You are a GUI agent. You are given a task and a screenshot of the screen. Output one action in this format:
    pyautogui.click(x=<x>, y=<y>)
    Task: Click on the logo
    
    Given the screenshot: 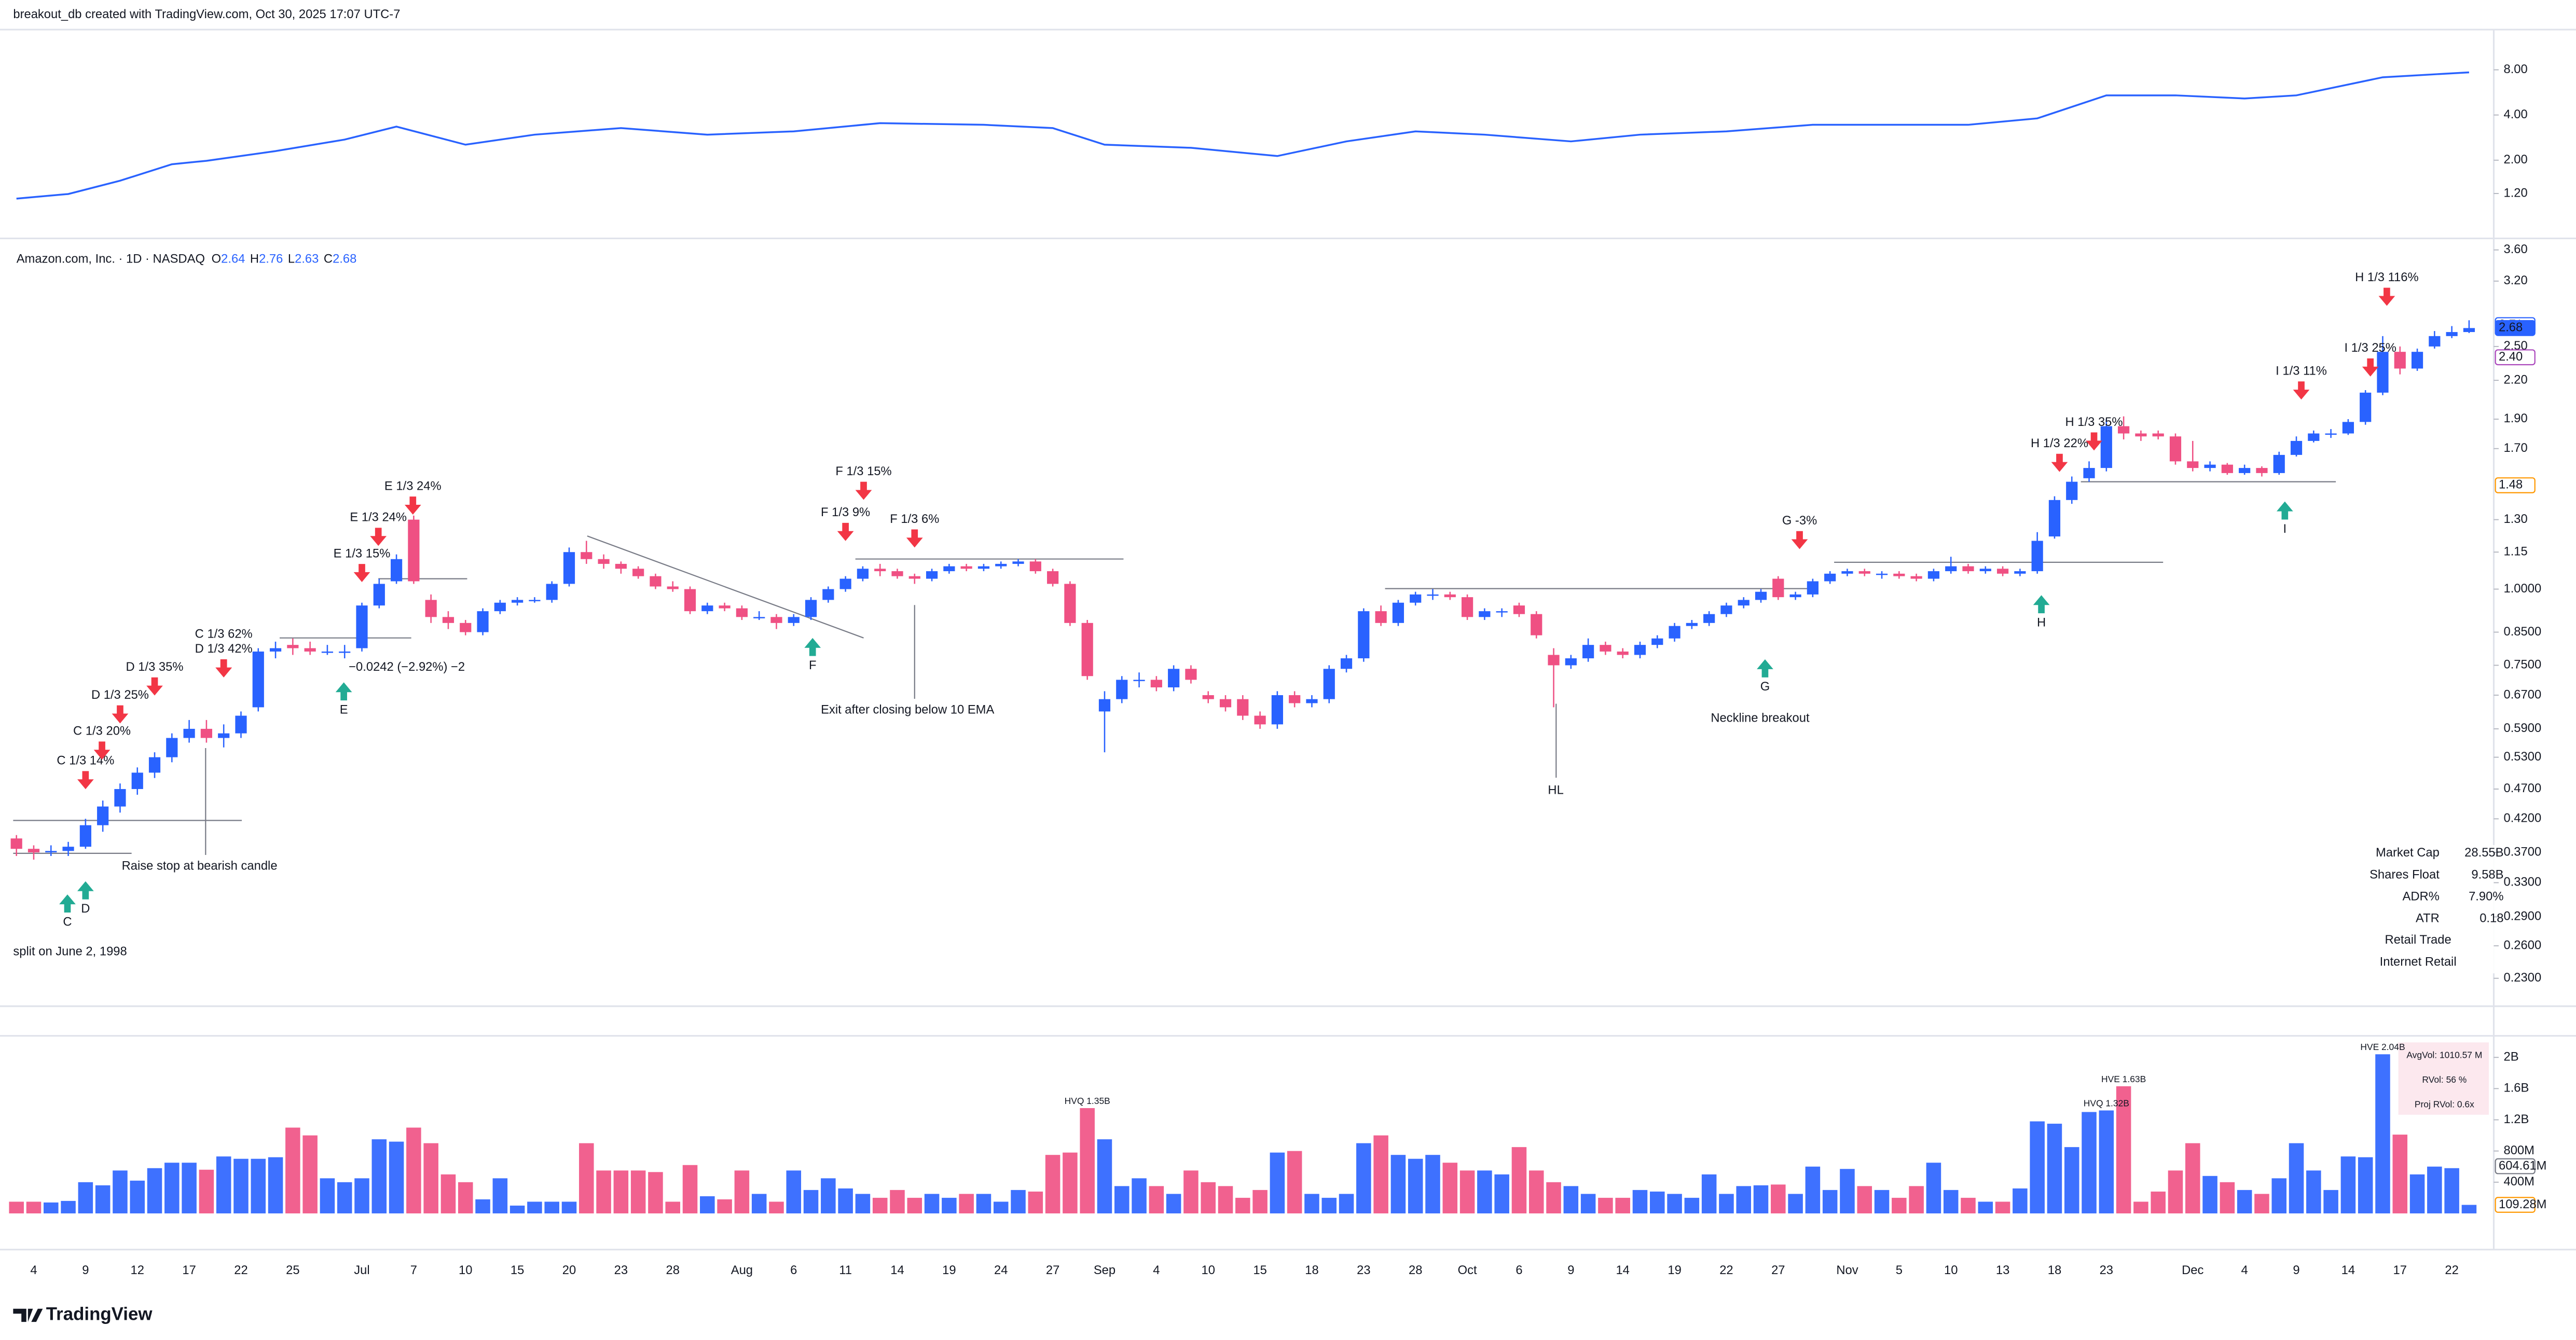 What is the action you would take?
    pyautogui.click(x=28, y=1315)
    